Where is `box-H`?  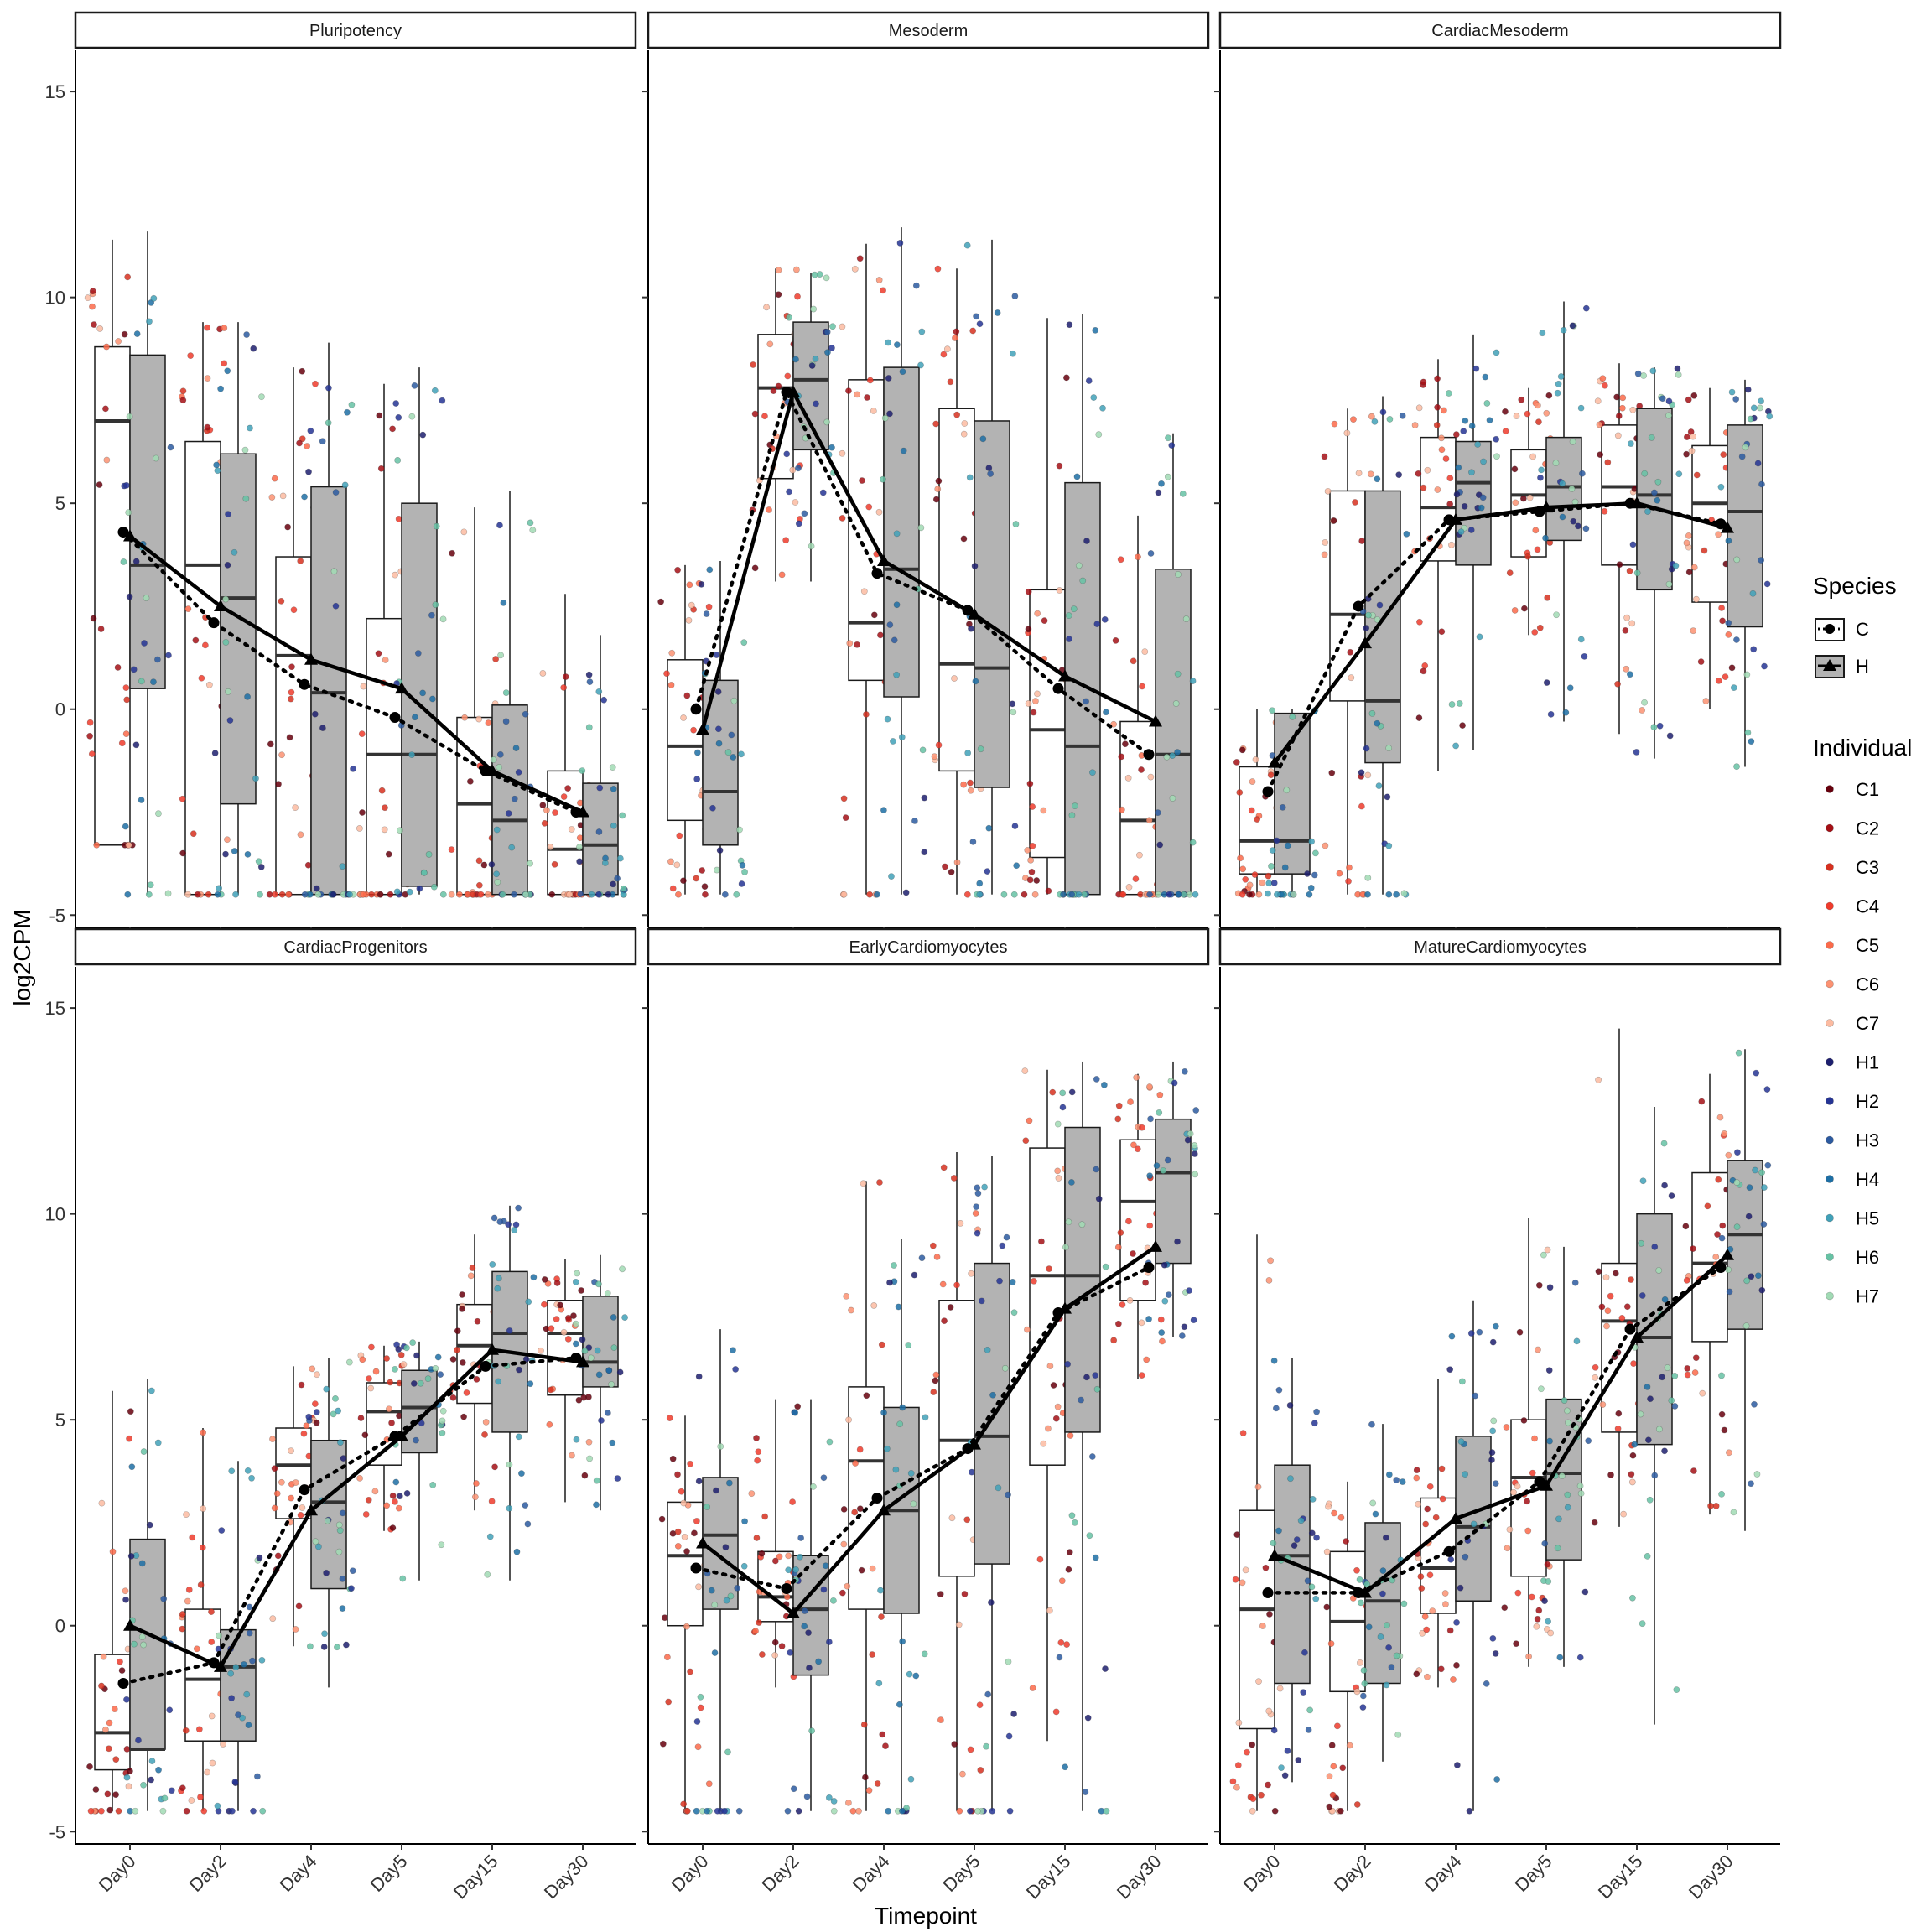
box-H is located at coordinates (1082, 1279).